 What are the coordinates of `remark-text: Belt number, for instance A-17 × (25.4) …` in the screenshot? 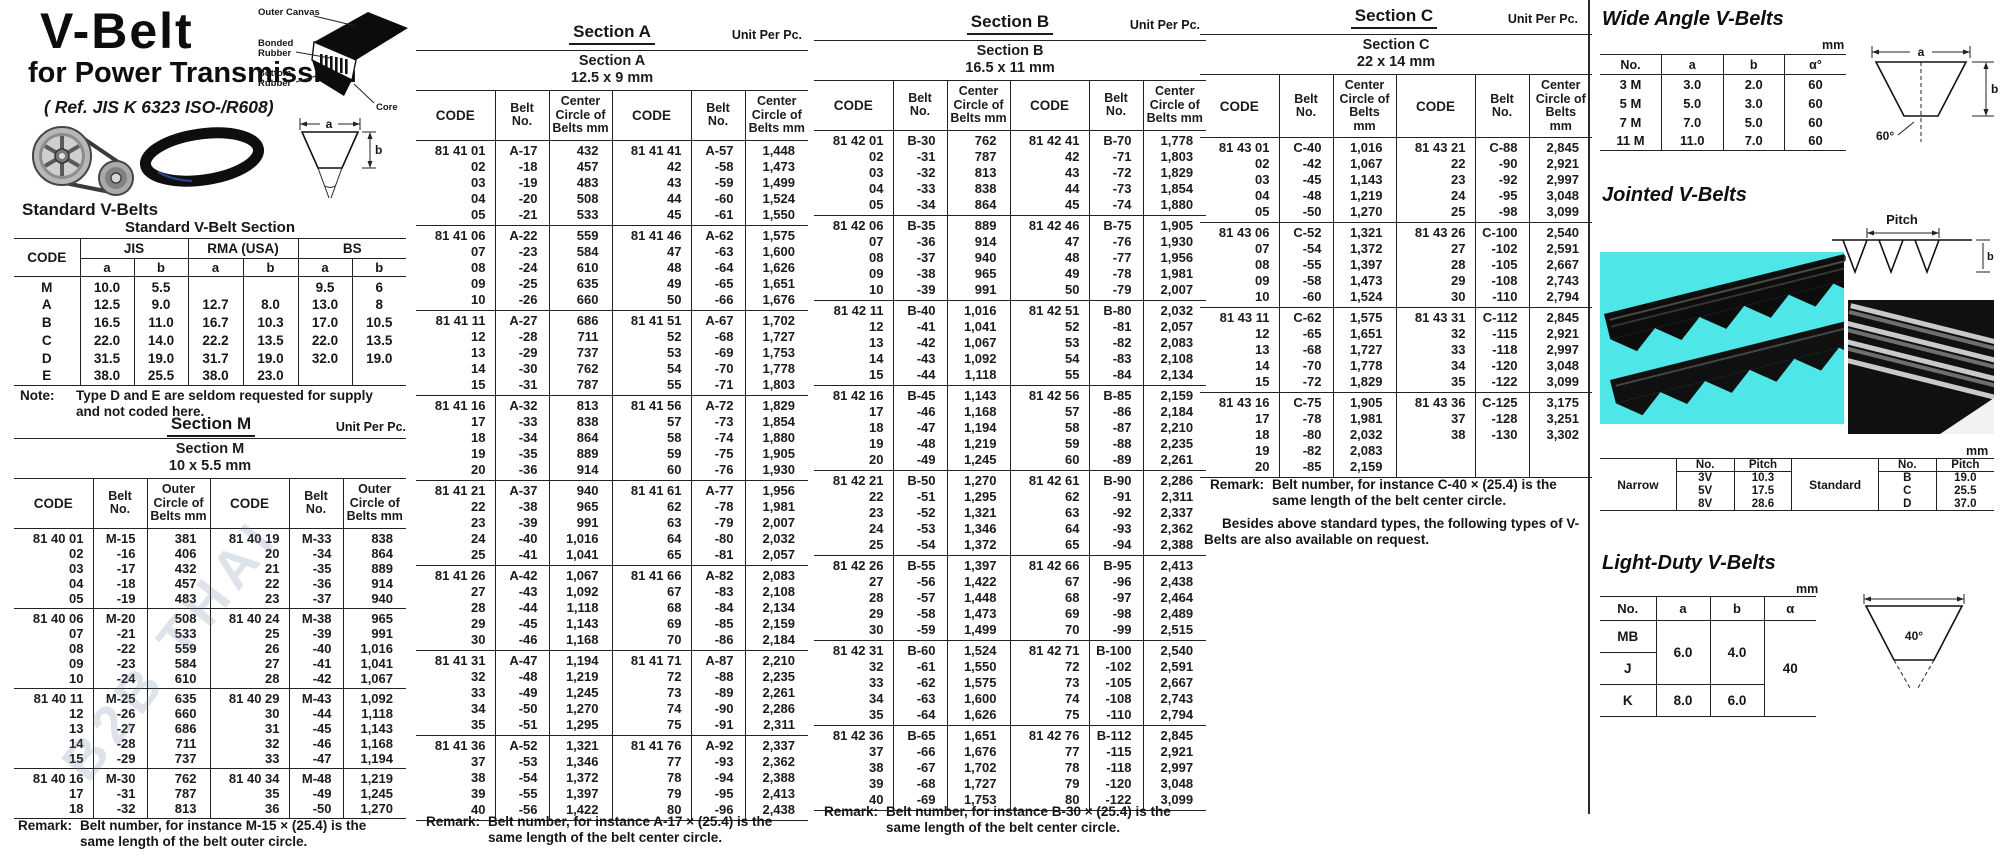 It's located at (630, 829).